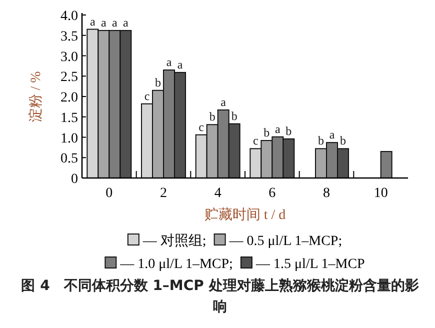 The image size is (435, 328). I want to click on y-tick-label: 2.0, so click(69, 98).